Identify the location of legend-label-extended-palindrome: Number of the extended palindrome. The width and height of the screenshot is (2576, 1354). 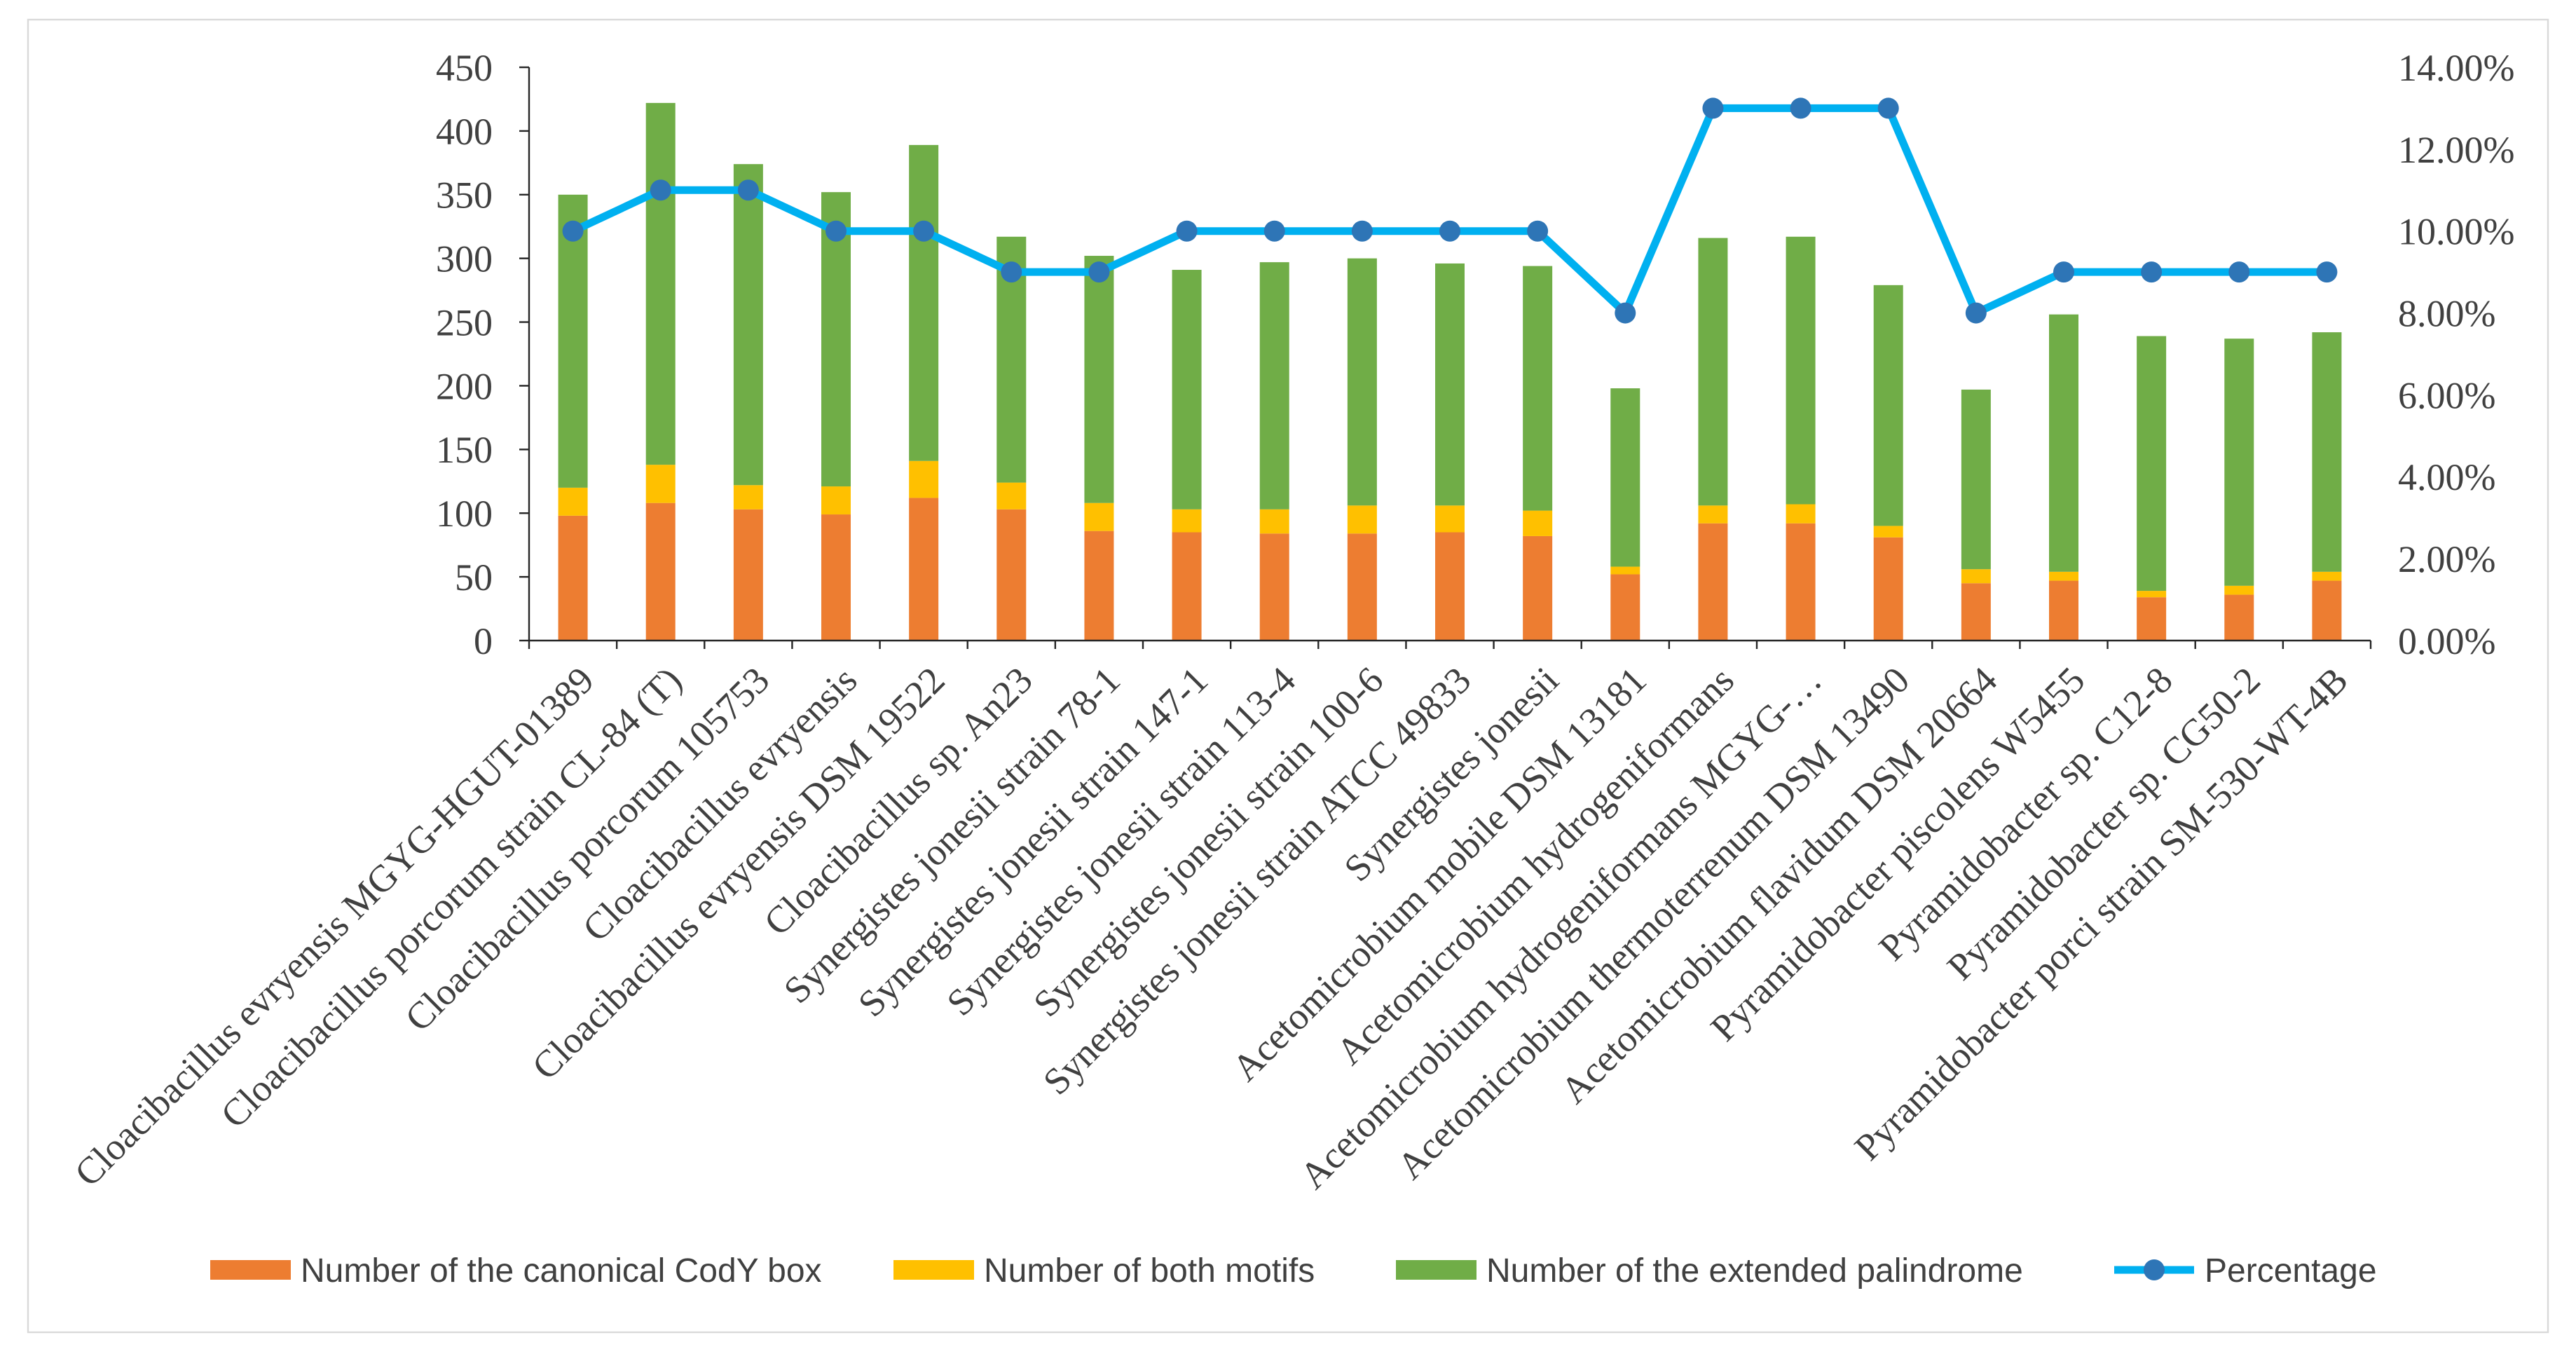
(1754, 1271).